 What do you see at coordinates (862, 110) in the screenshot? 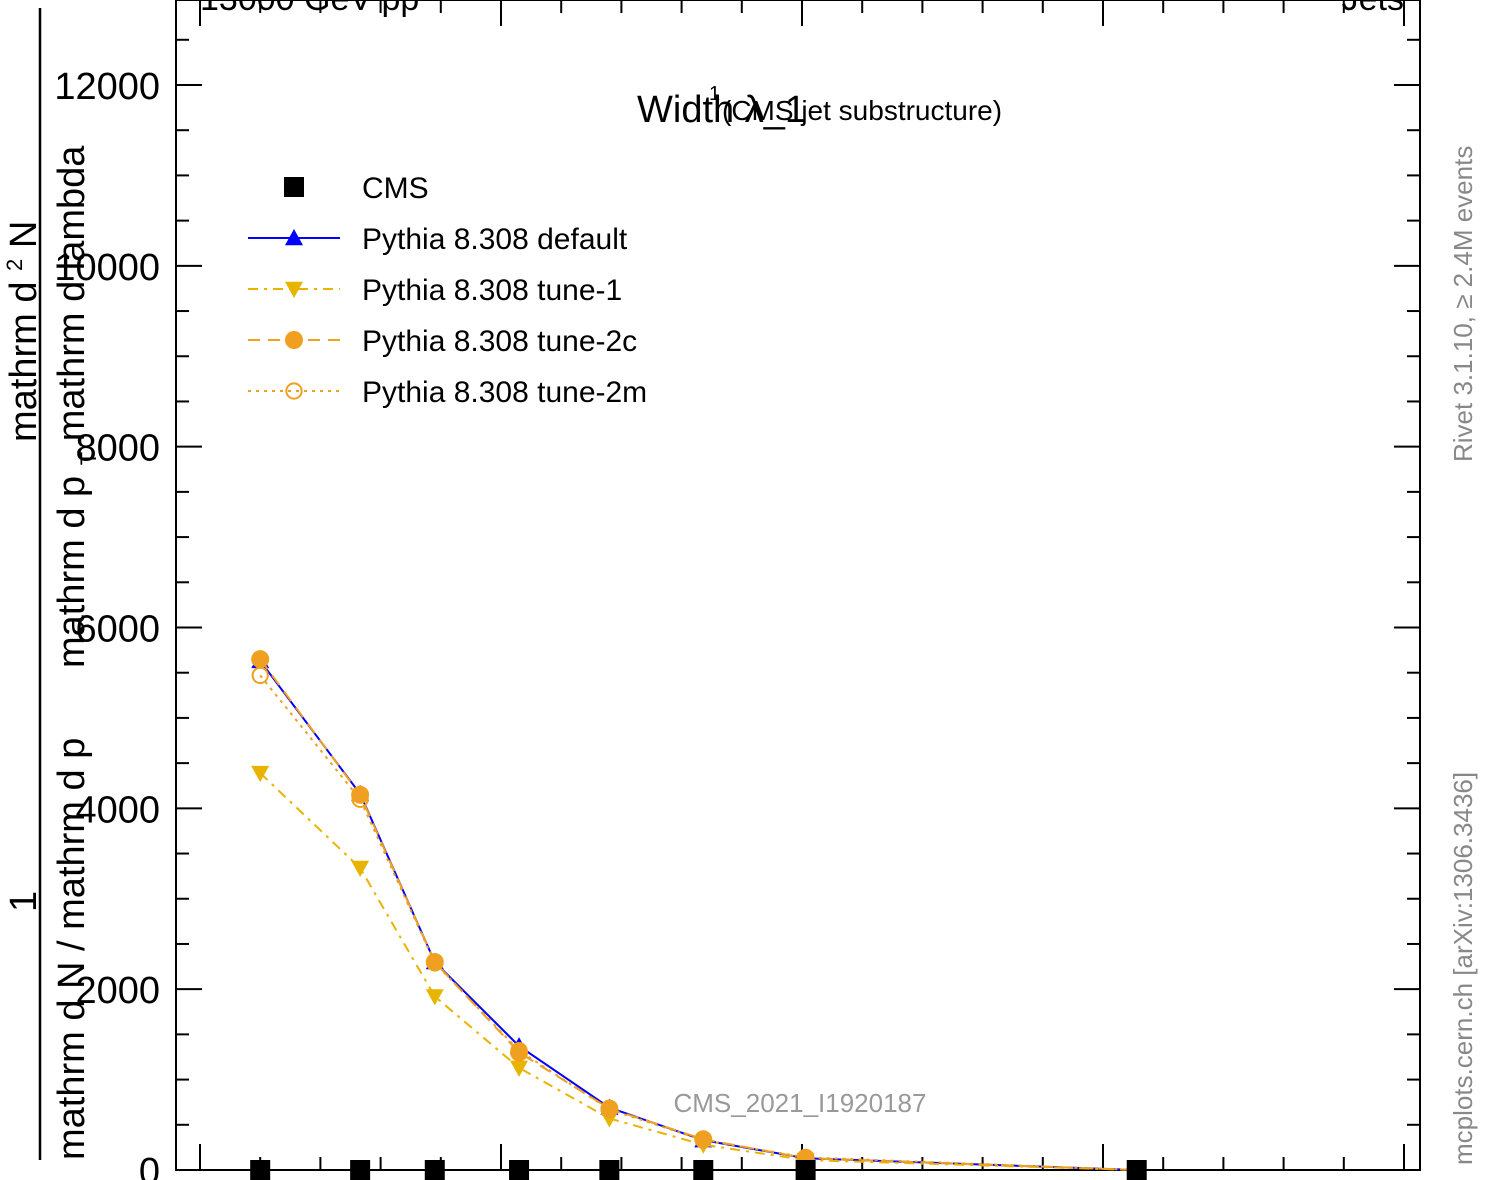
I see `title-subtitle: (CMS jet substructure)` at bounding box center [862, 110].